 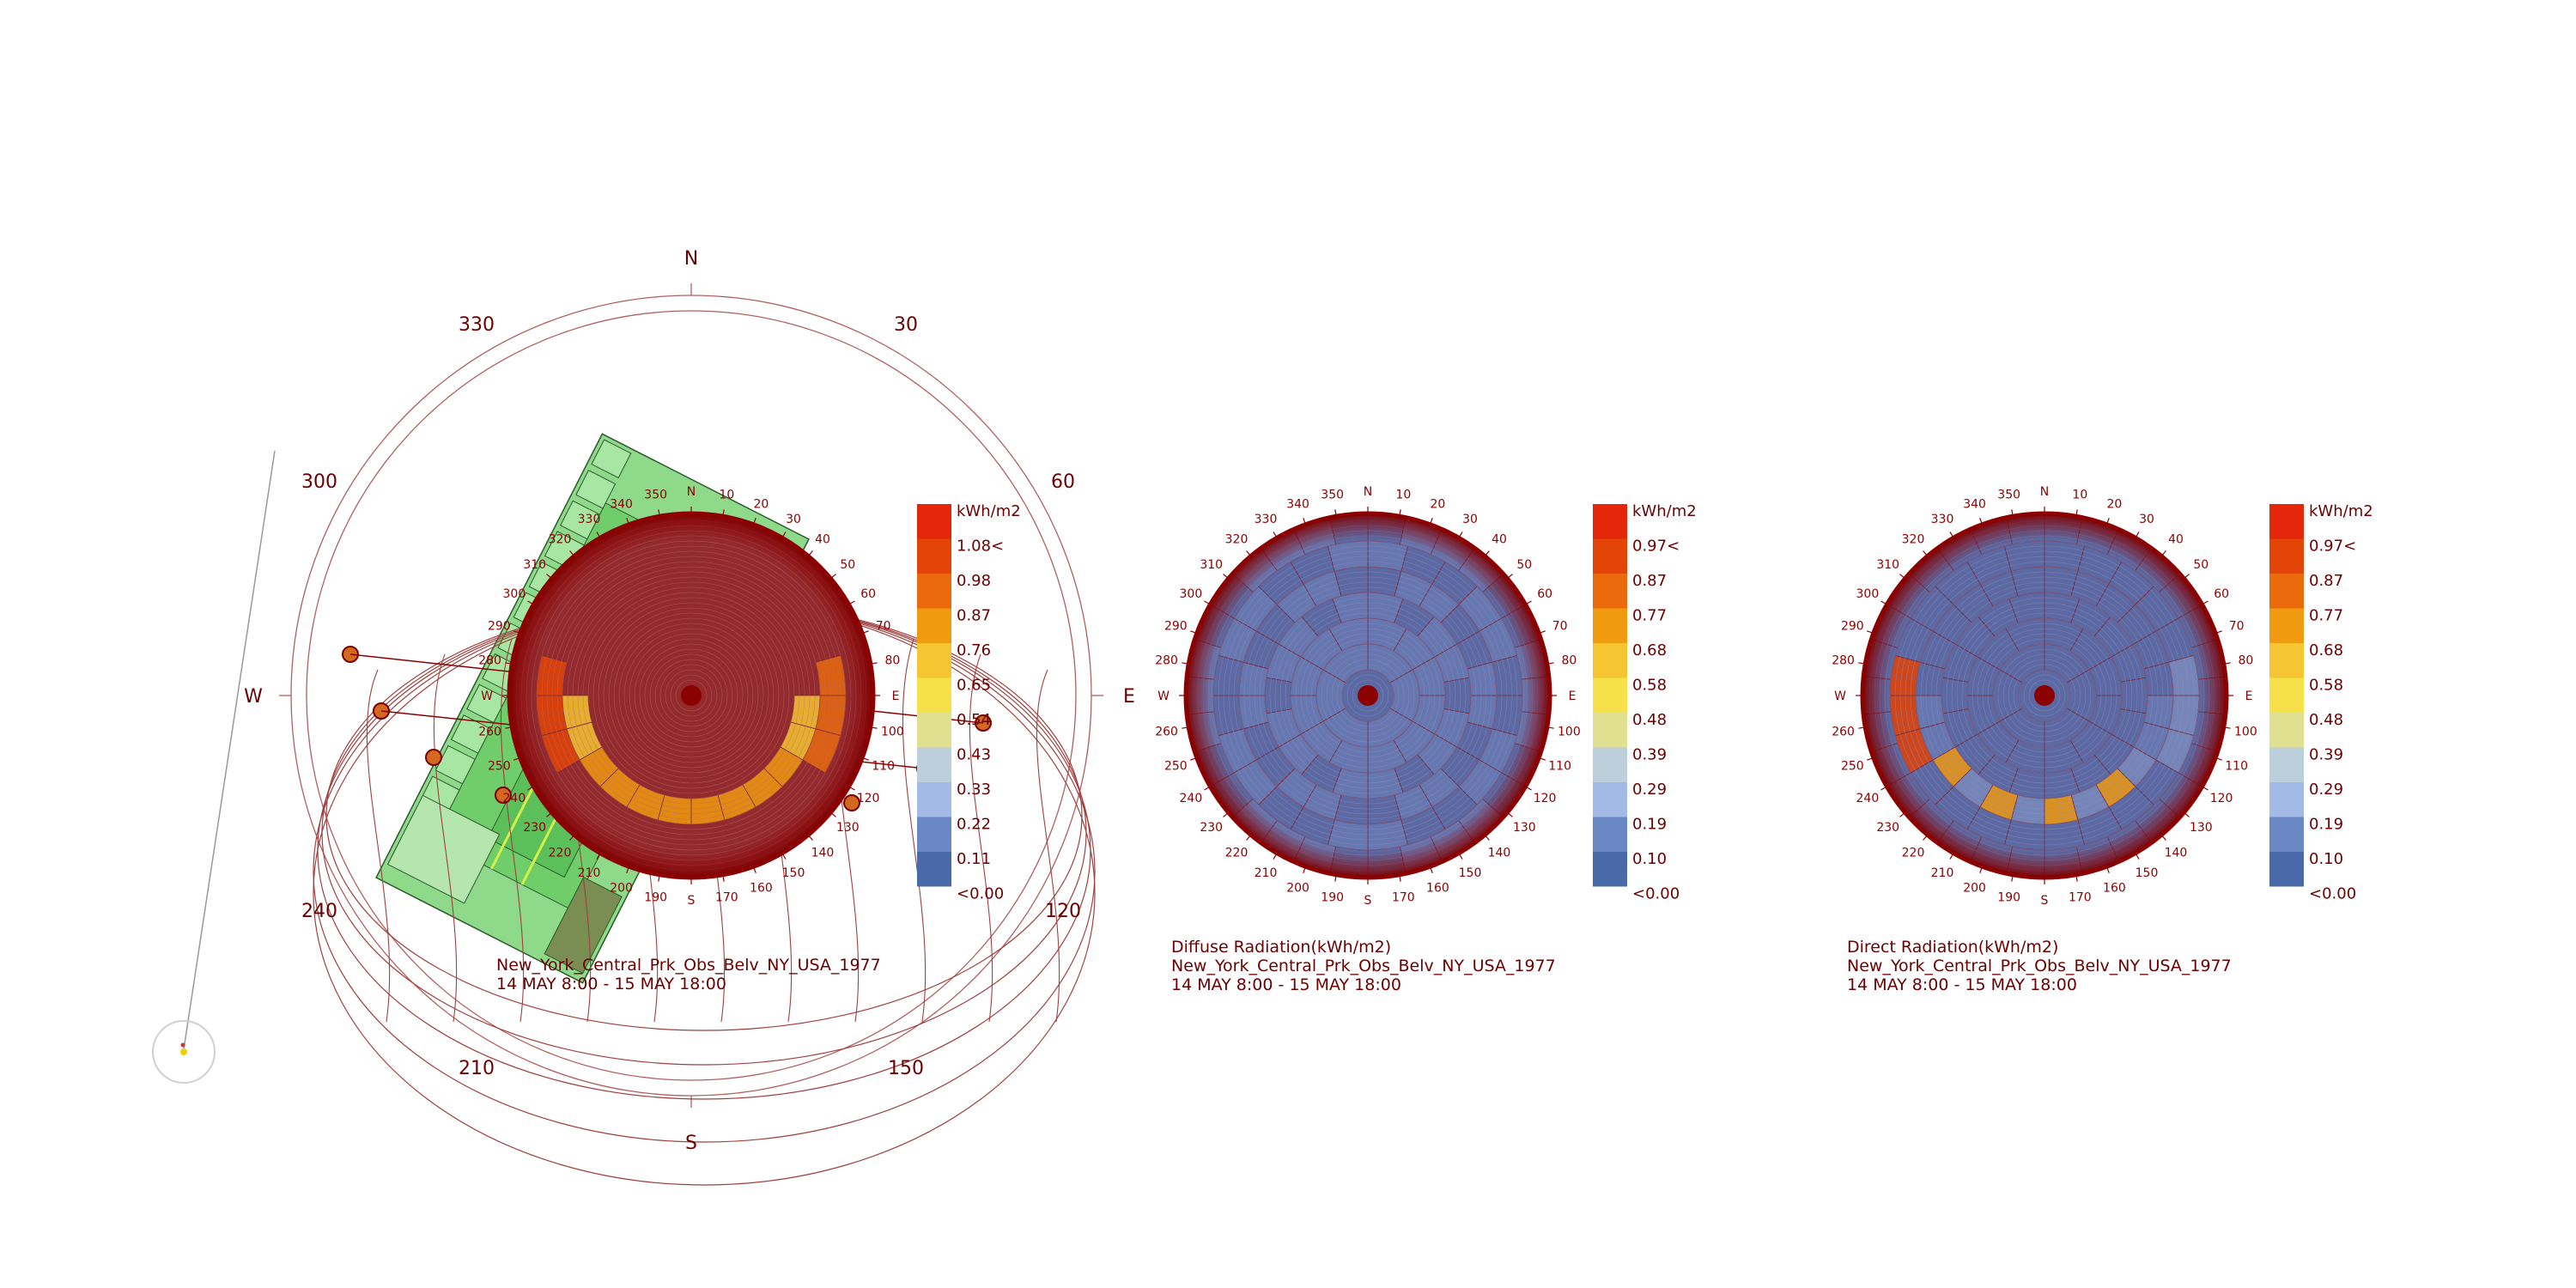 What do you see at coordinates (1211, 828) in the screenshot?
I see `dome-tick-label: 230` at bounding box center [1211, 828].